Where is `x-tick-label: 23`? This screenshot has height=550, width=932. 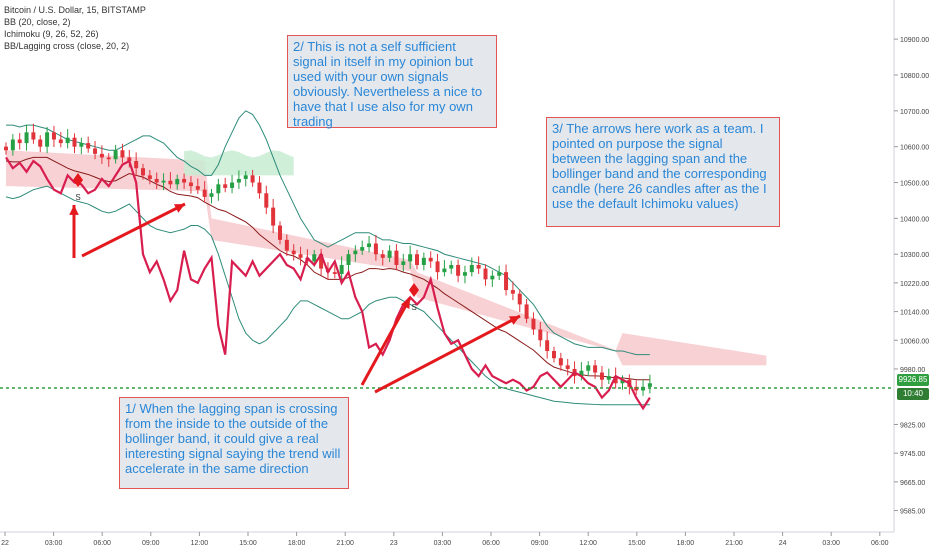 x-tick-label: 23 is located at coordinates (394, 543).